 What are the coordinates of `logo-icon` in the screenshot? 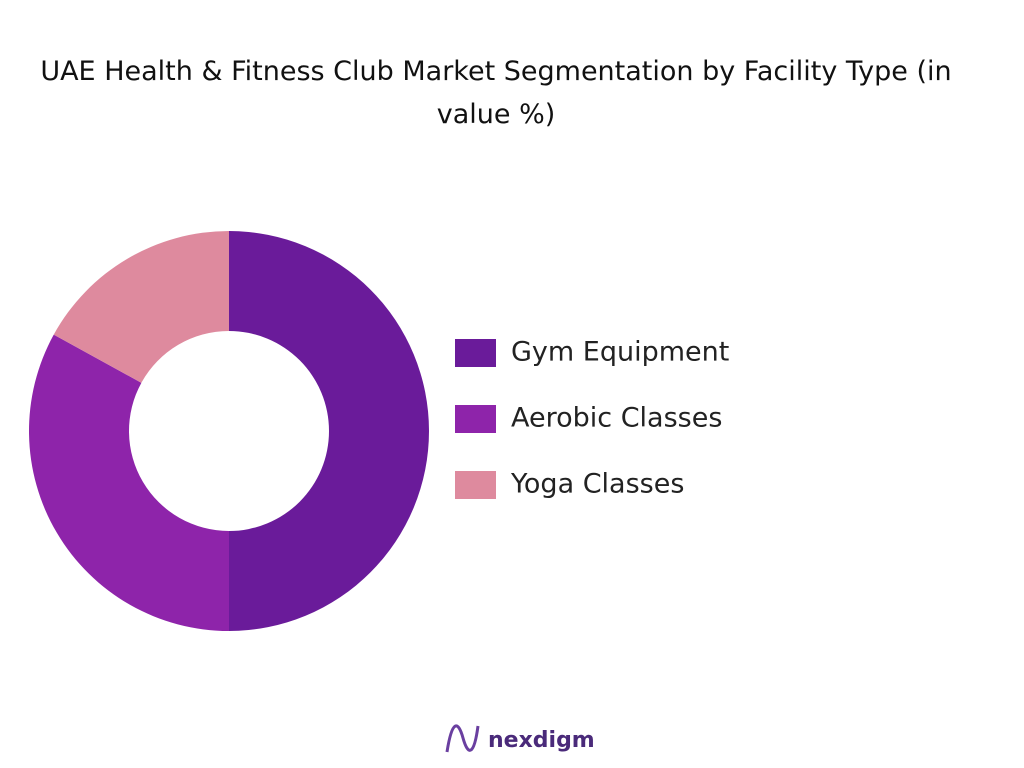 It's located at (462, 738).